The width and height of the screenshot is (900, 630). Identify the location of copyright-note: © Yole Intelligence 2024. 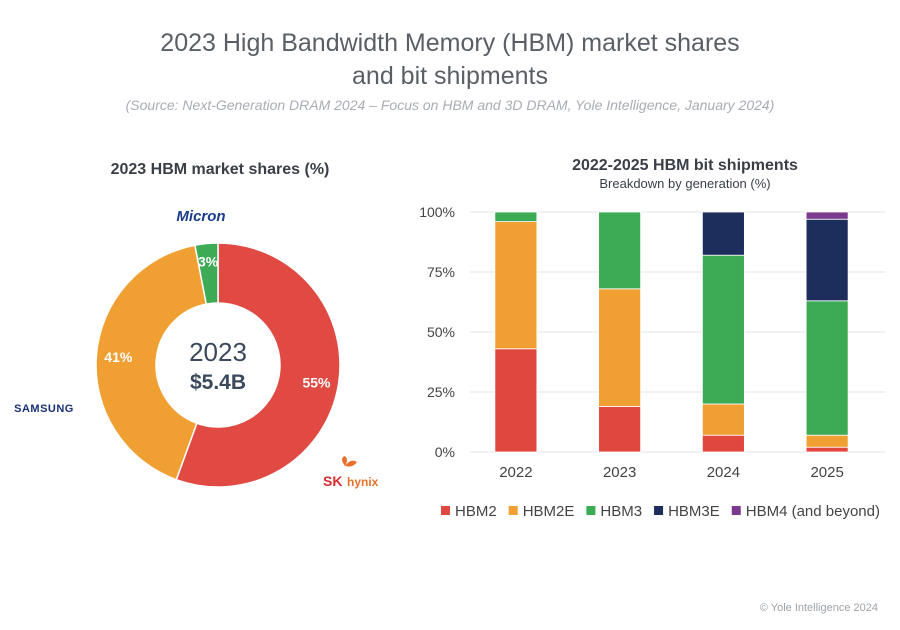
(818, 608).